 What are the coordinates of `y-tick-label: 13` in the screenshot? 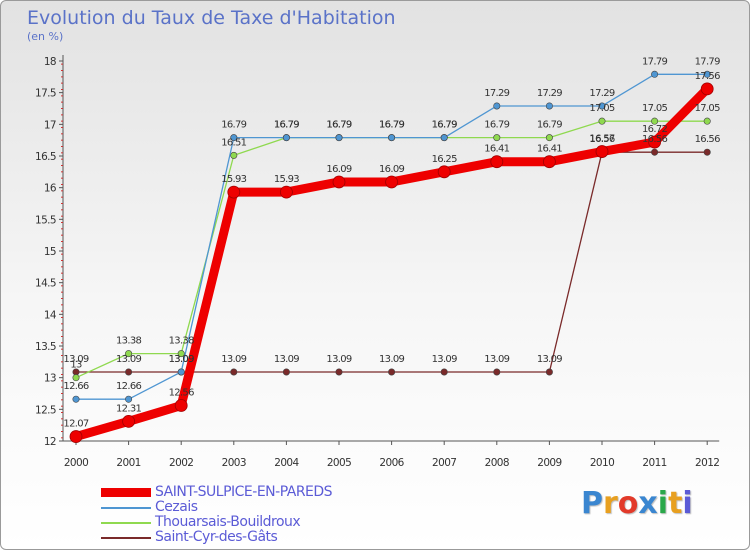 It's located at (50, 379).